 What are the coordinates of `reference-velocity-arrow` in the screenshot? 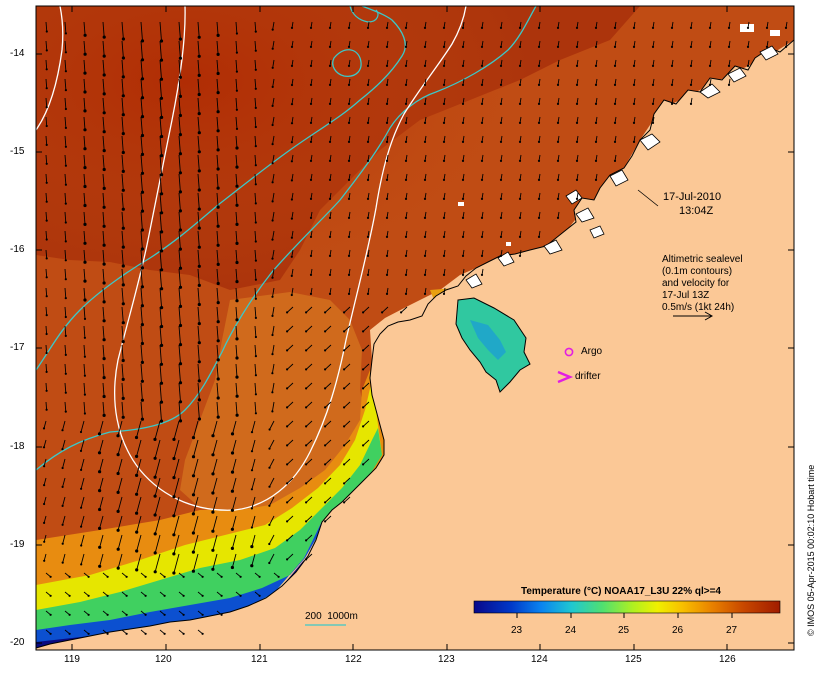 It's located at (693, 316).